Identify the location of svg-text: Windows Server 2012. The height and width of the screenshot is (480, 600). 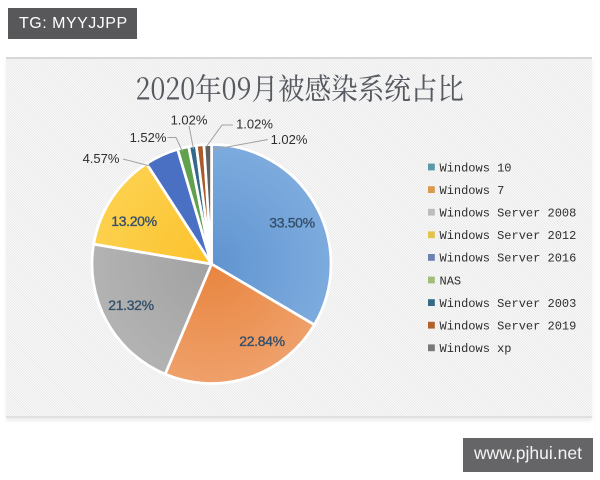
(508, 236).